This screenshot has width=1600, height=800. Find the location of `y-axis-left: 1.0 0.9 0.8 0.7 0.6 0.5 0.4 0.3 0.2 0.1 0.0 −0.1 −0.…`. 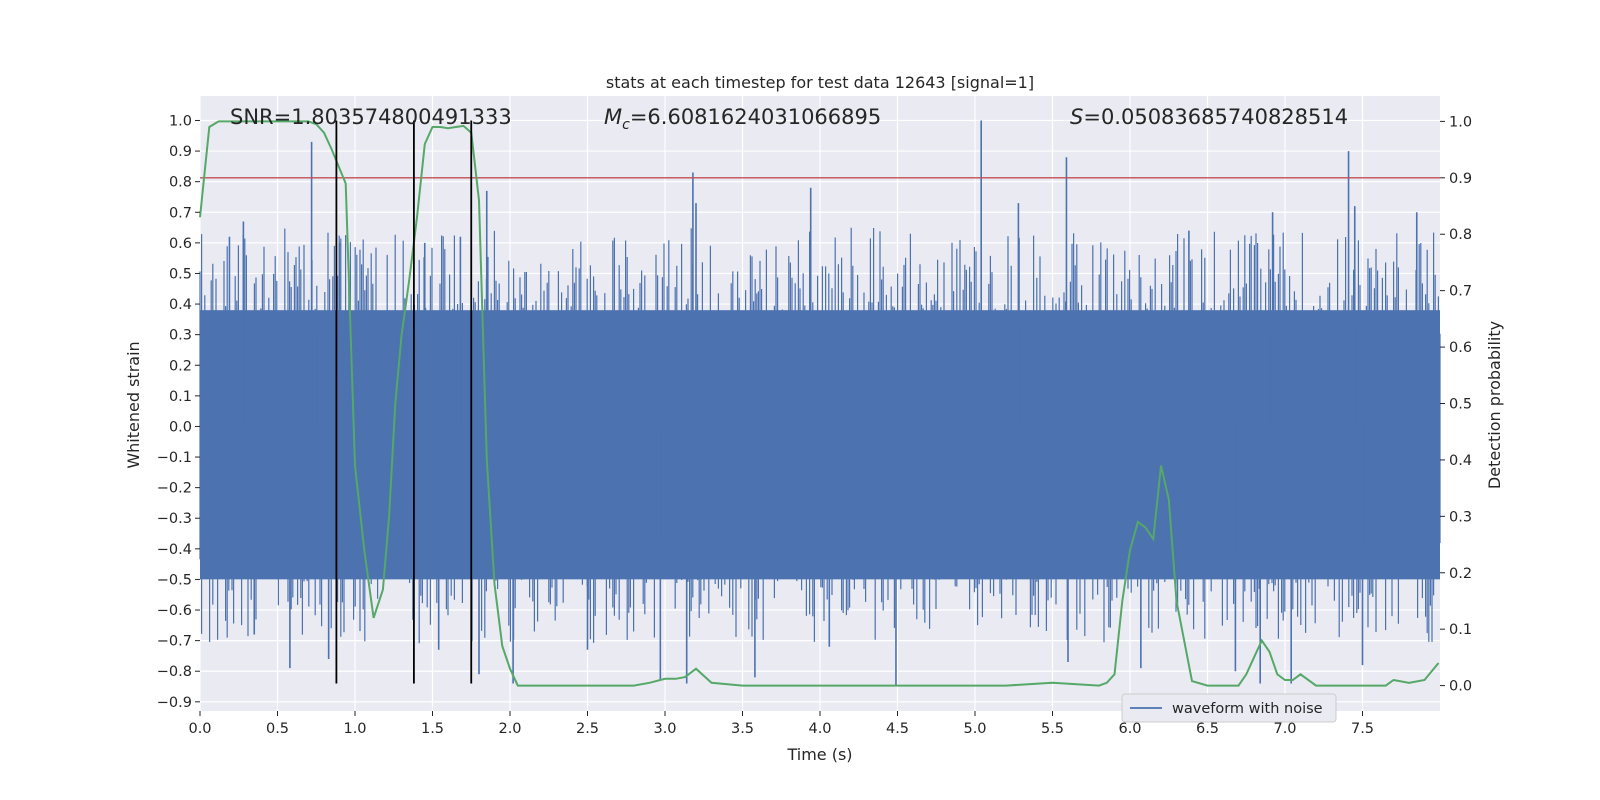

y-axis-left: 1.0 0.9 0.8 0.7 0.6 0.5 0.4 0.3 0.2 0.1 0.0 −0.1 −0.… is located at coordinates (178, 412).